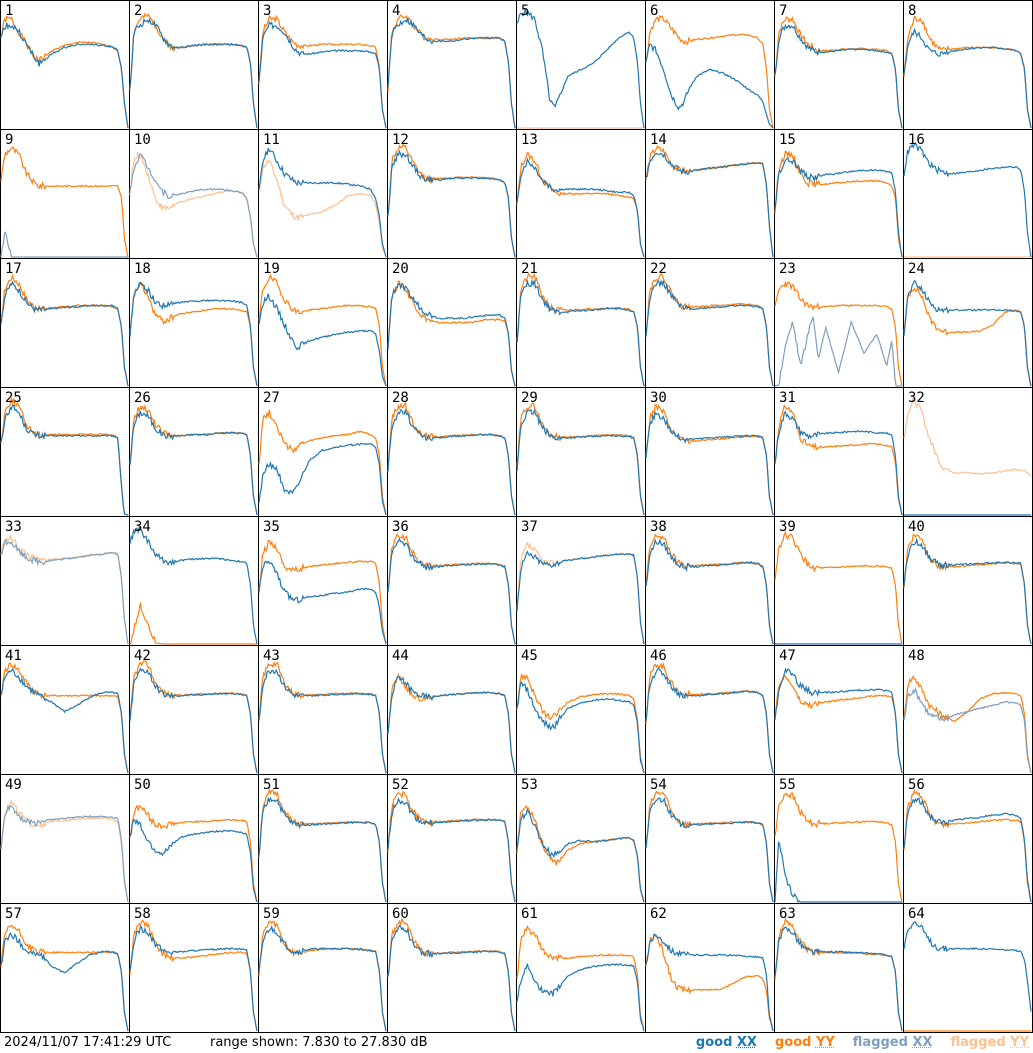  Describe the element at coordinates (452, 581) in the screenshot. I see `antenna-panel: 36` at that location.